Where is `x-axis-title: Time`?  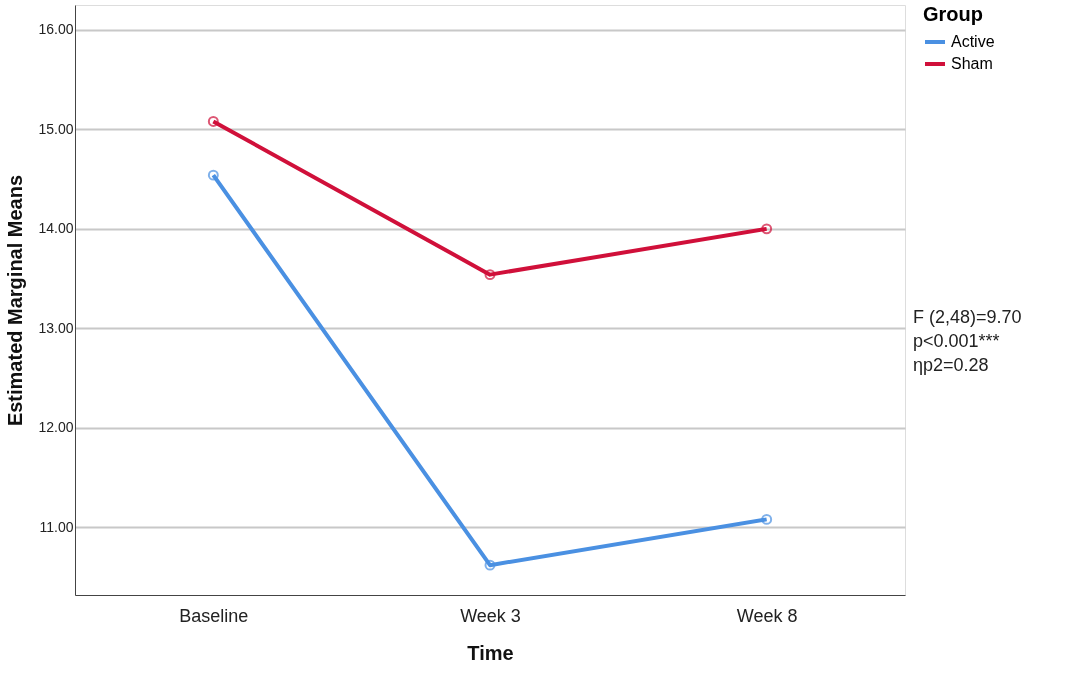
x-axis-title: Time is located at coordinates (490, 652).